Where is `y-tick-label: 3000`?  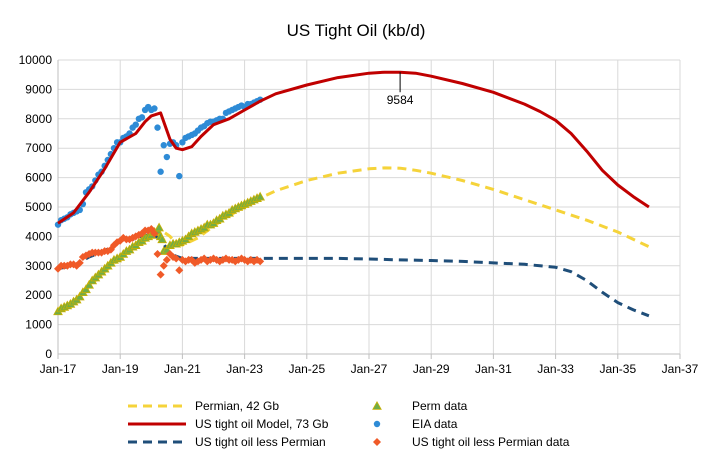 y-tick-label: 3000 is located at coordinates (38, 266).